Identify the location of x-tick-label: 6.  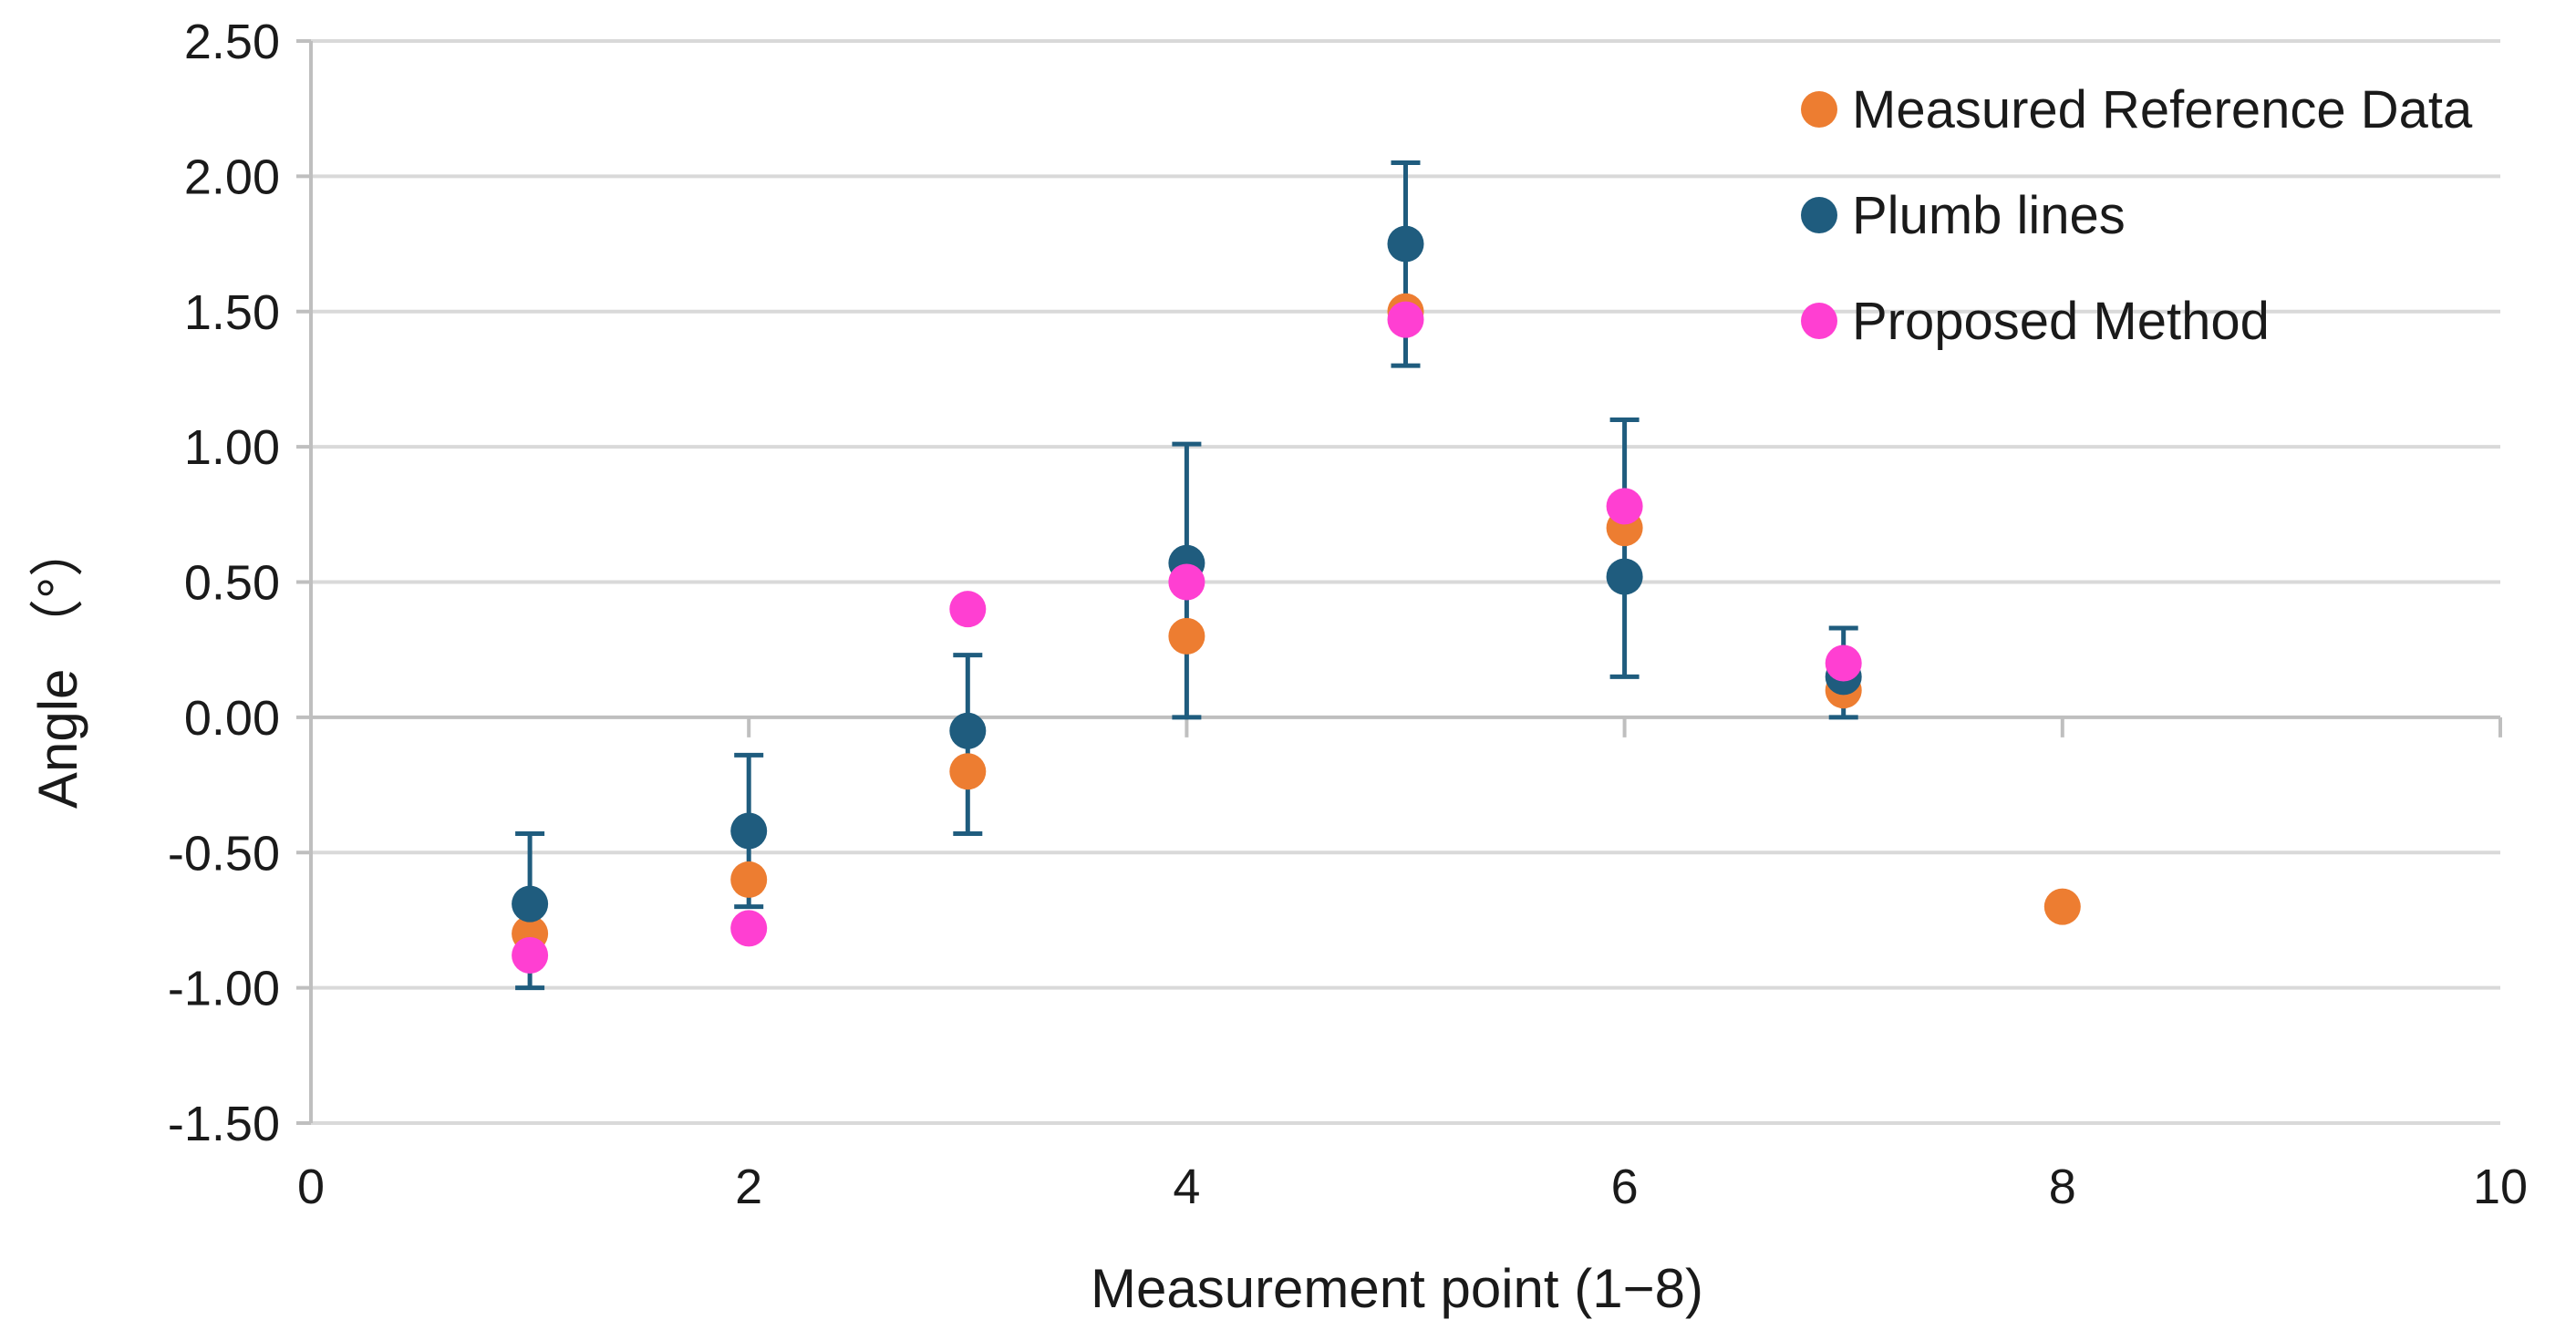
(1625, 1187).